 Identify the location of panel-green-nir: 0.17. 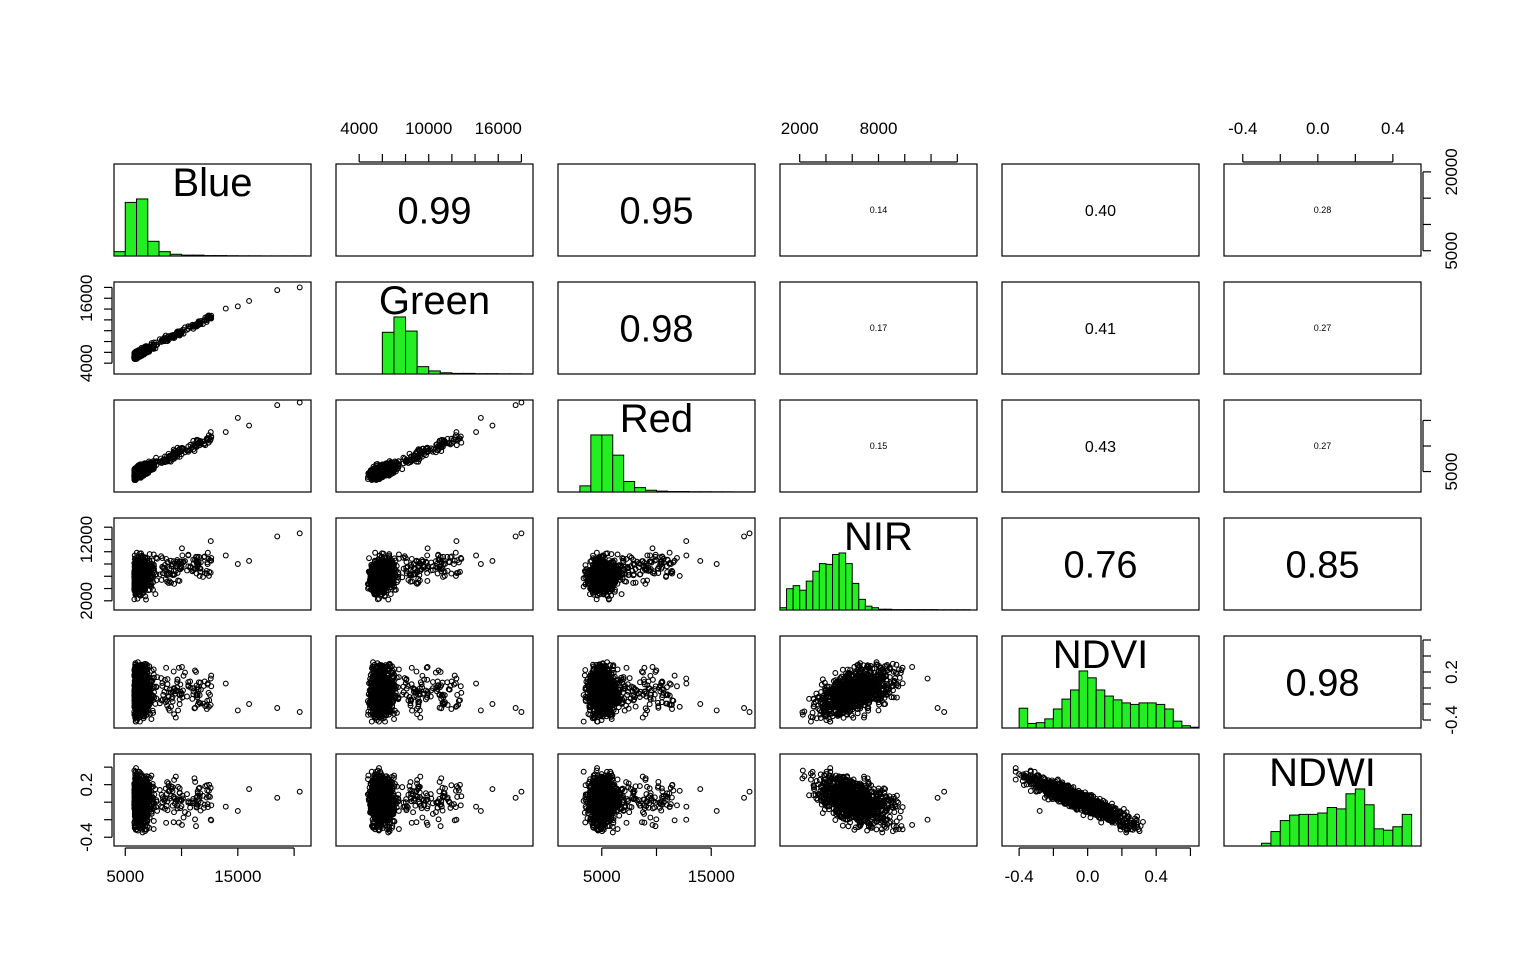
(878, 328).